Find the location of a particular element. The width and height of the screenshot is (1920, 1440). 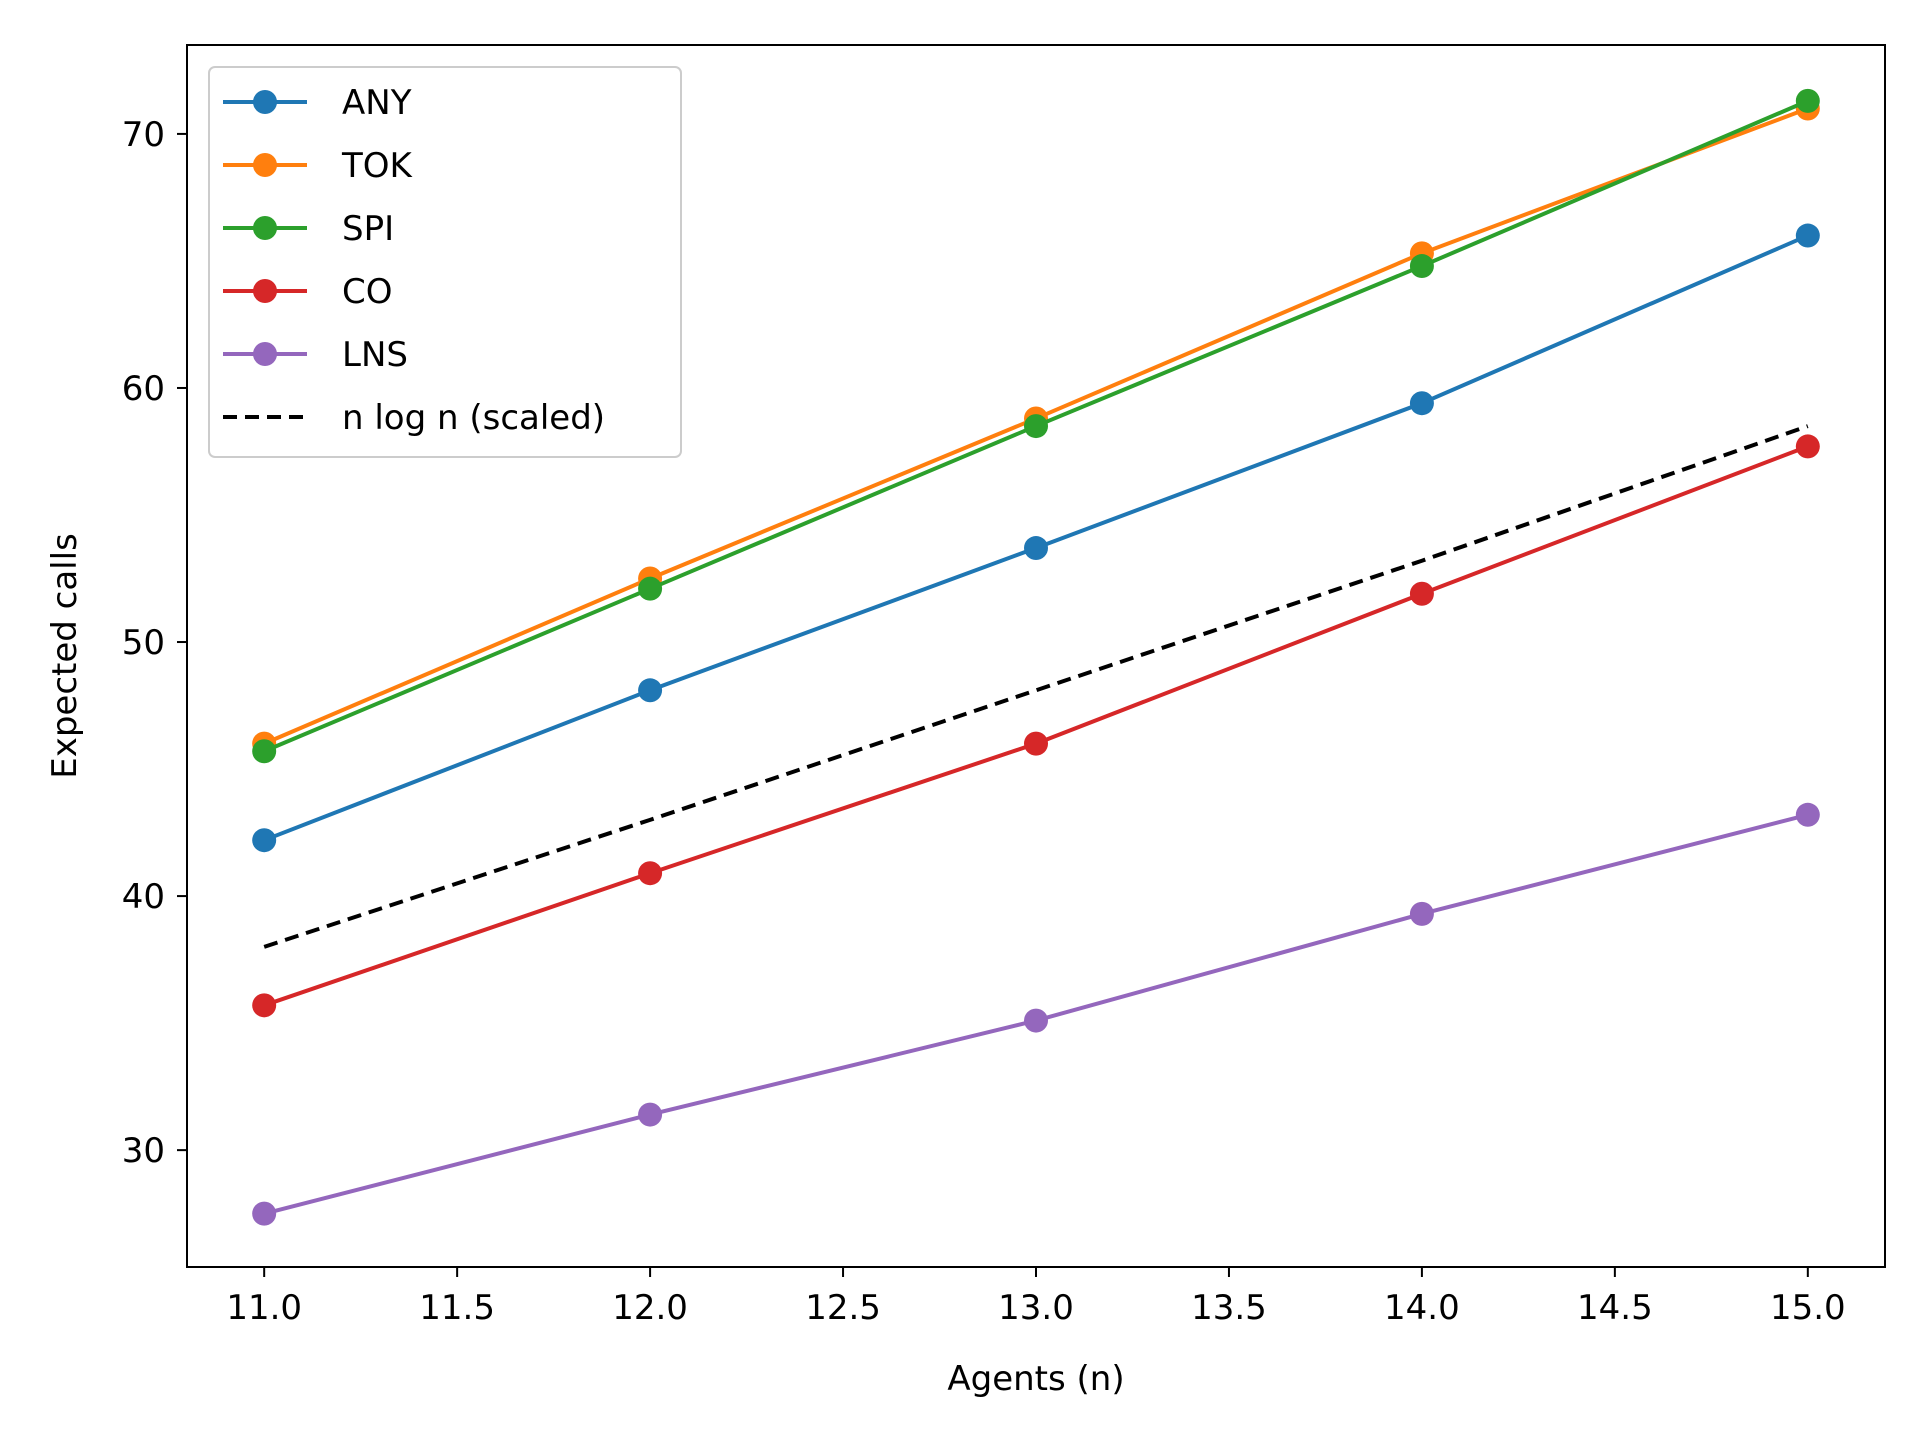

legend-item-lns: LNS is located at coordinates (315, 355).